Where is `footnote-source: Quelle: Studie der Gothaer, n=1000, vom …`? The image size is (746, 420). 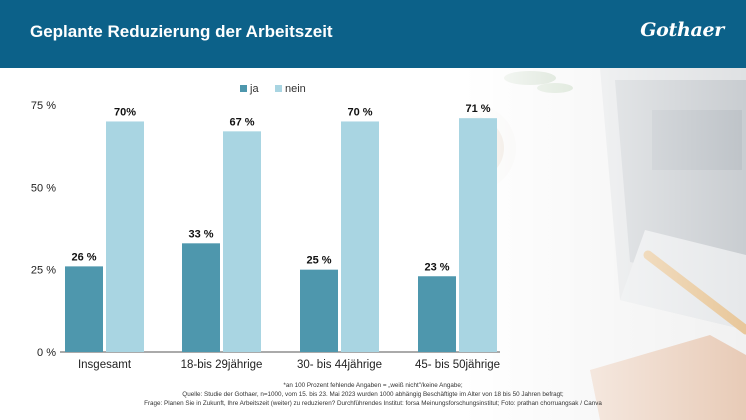
footnote-source: Quelle: Studie der Gothaer, n=1000, vom … is located at coordinates (373, 394).